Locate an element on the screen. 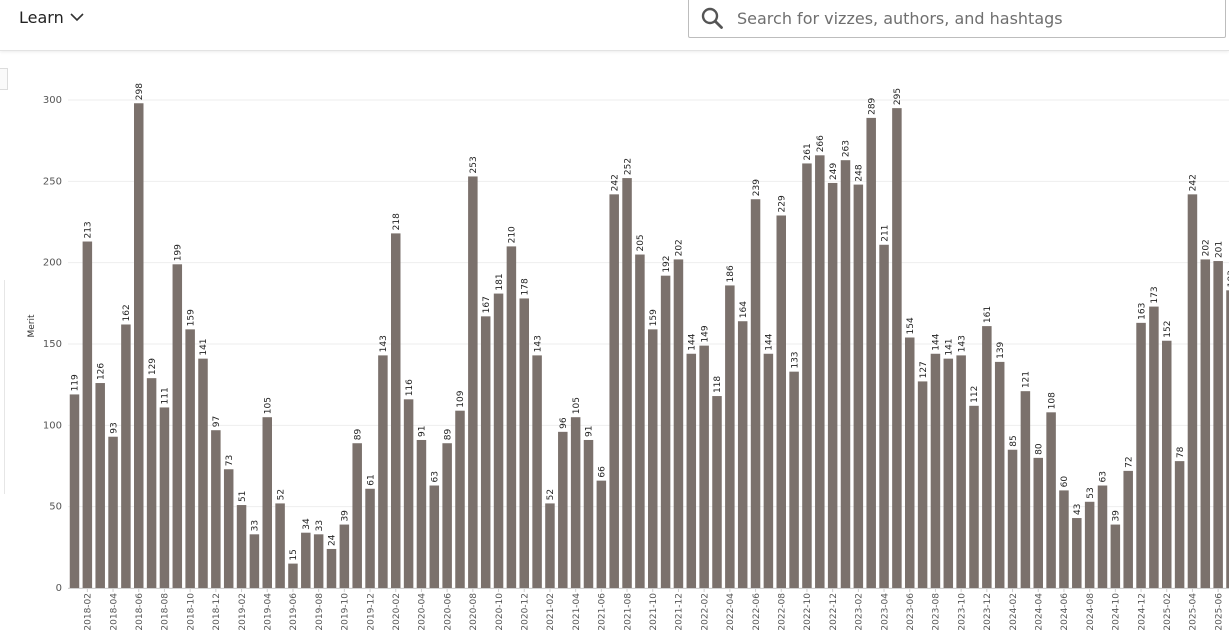  x-tick-label: 2023-04 is located at coordinates (885, 612).